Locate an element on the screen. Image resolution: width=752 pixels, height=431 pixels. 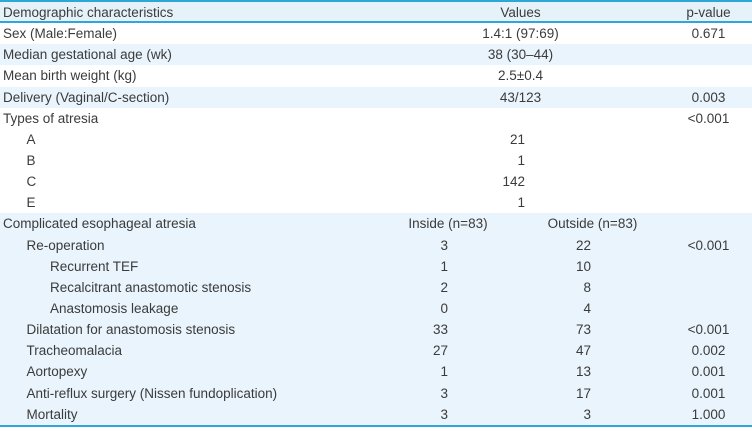
row-label: Delivery (Vaginal/C-section) is located at coordinates (86, 97).